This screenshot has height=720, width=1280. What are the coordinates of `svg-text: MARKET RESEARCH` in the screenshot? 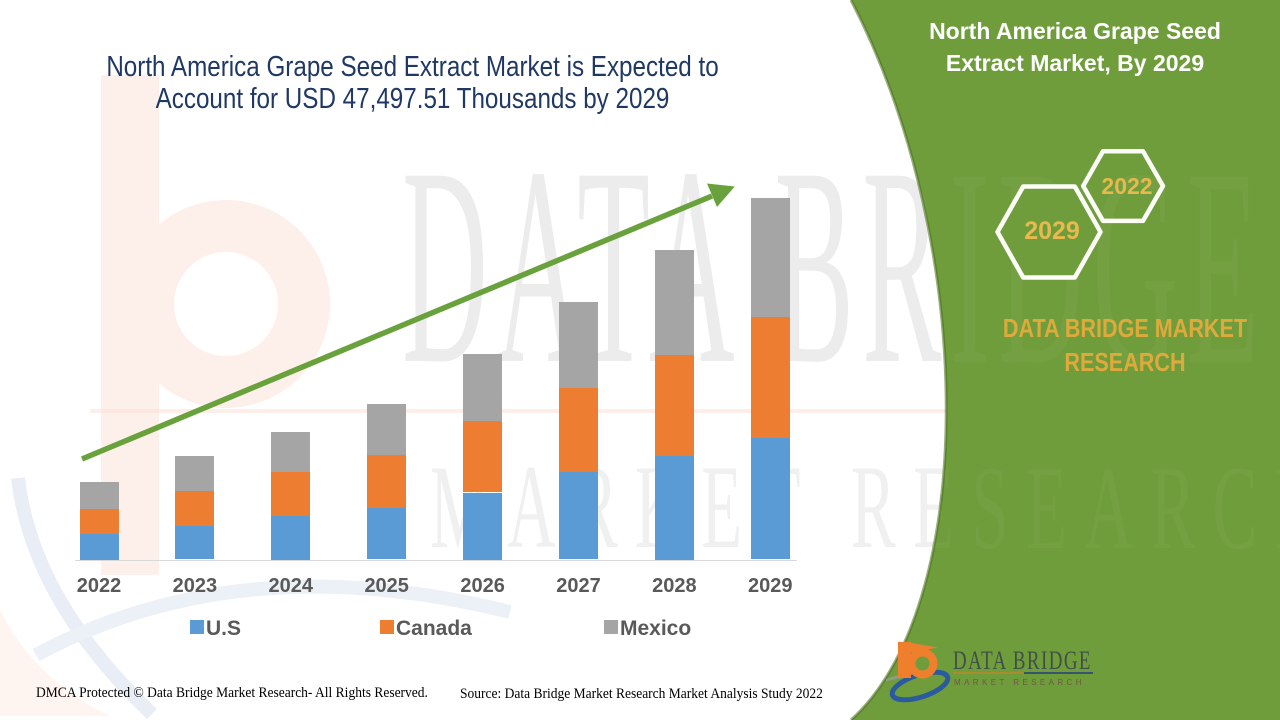 It's located at (855, 508).